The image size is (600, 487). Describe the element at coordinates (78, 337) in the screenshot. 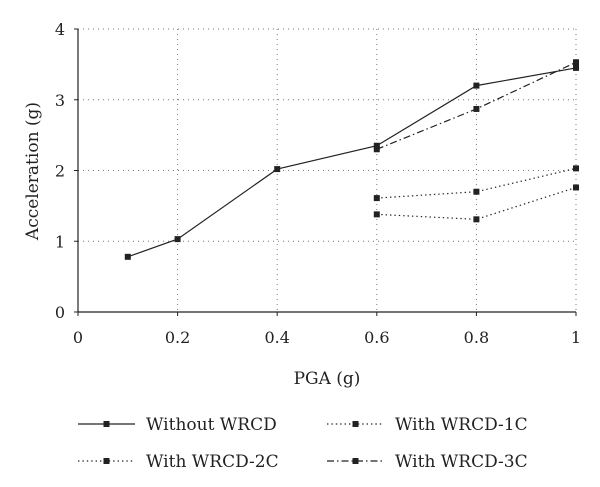

I see `x-tick-label: 0` at that location.